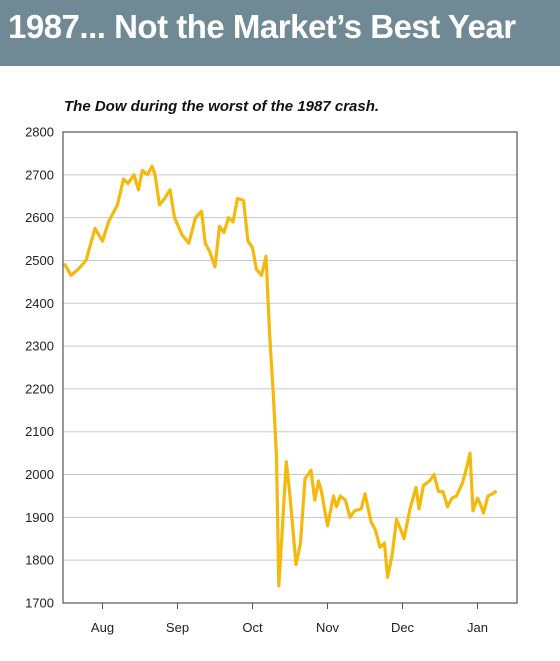 This screenshot has height=661, width=560. Describe the element at coordinates (39, 517) in the screenshot. I see `y-tick-label: 1900` at that location.